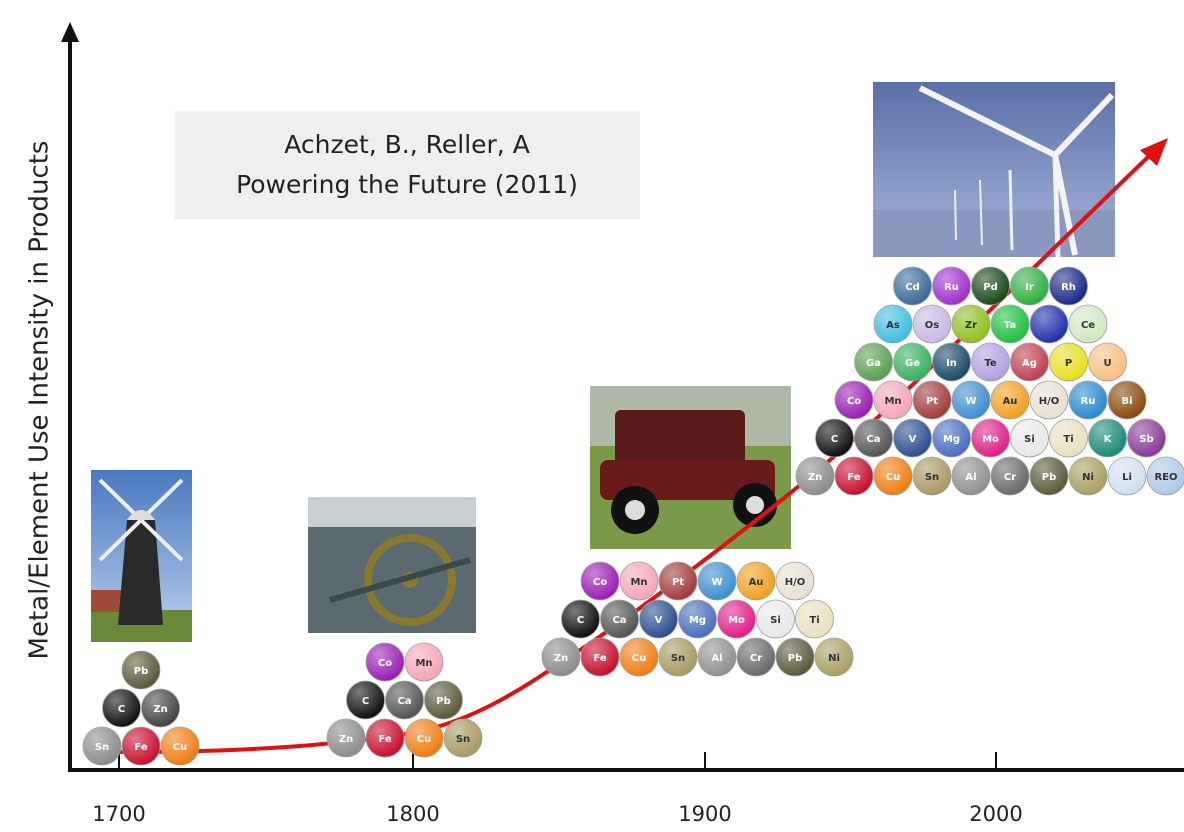 Image resolution: width=1184 pixels, height=832 pixels. I want to click on y-axis-arrow, so click(70, 32).